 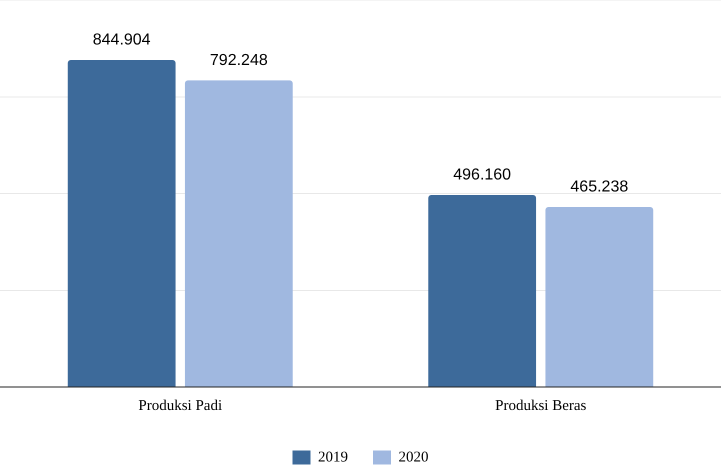 I want to click on data-label: 844.904, so click(x=121, y=39).